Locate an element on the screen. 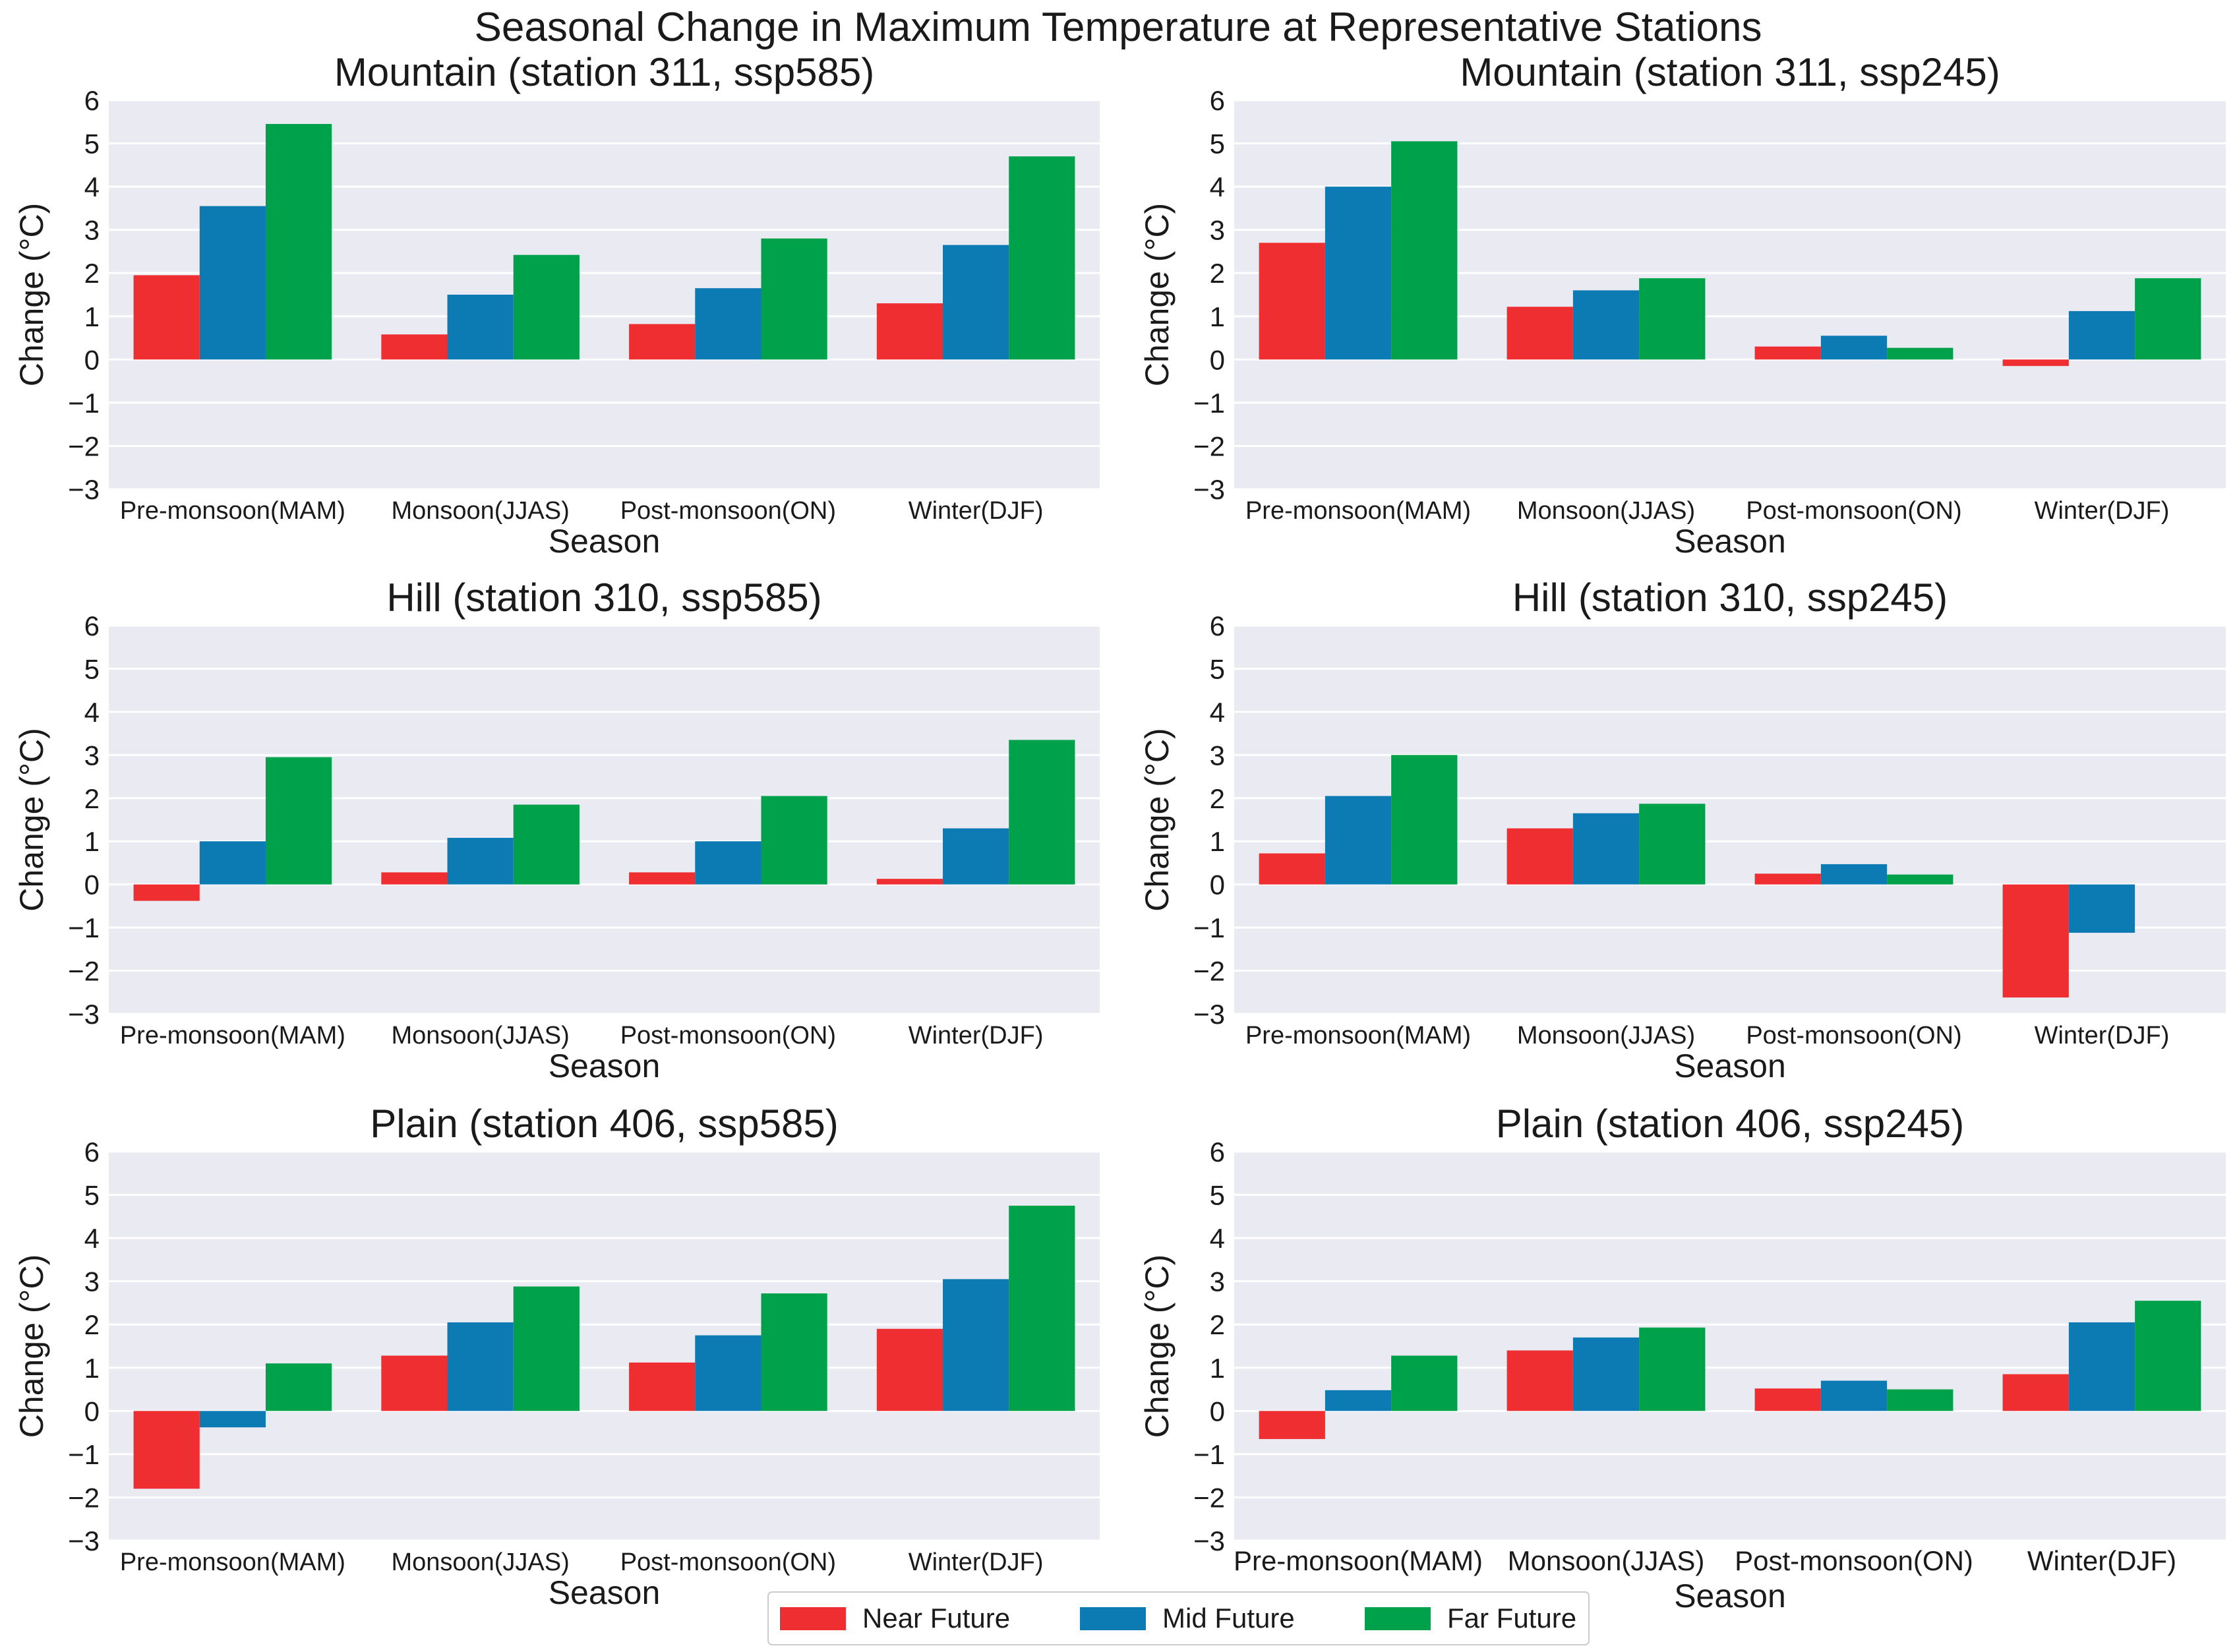 The height and width of the screenshot is (1652, 2237). legend-box is located at coordinates (1178, 1618).